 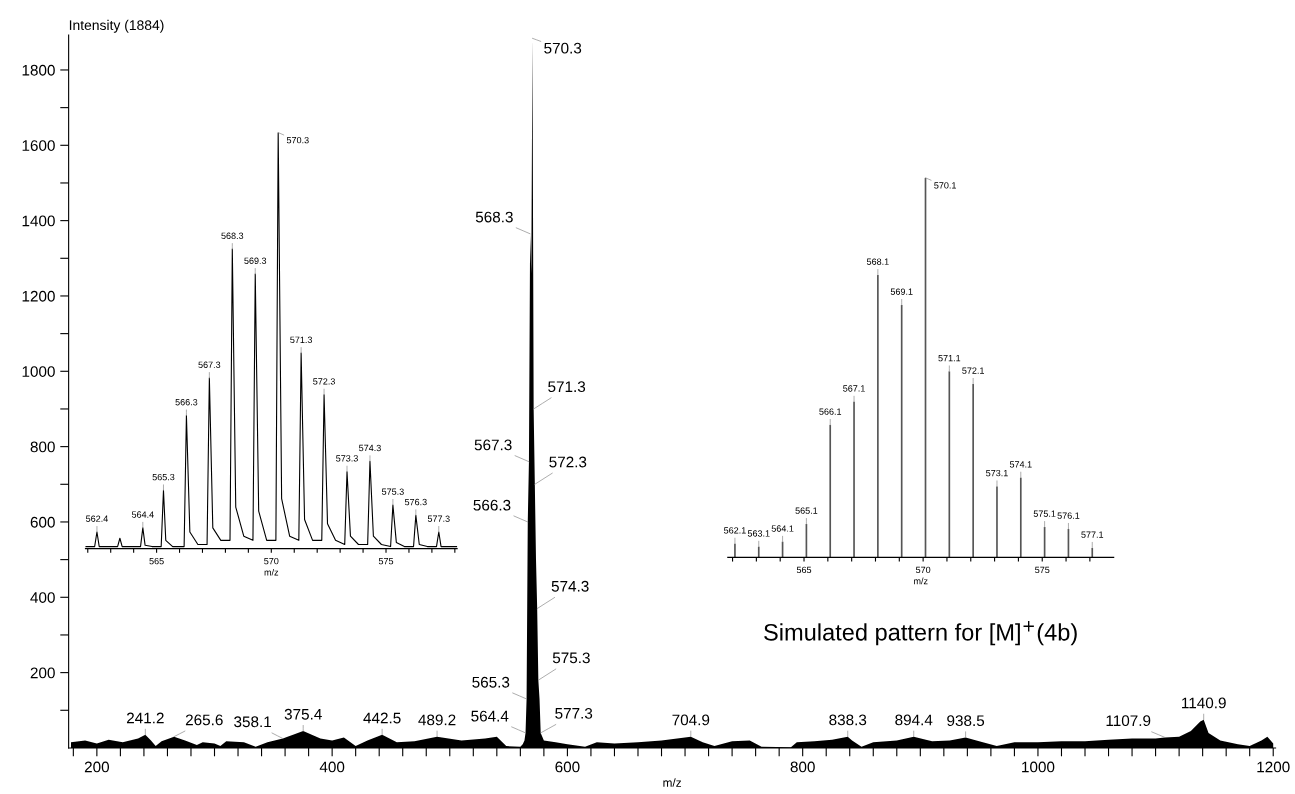 What do you see at coordinates (1068, 515) in the screenshot?
I see `annotation: 576.1` at bounding box center [1068, 515].